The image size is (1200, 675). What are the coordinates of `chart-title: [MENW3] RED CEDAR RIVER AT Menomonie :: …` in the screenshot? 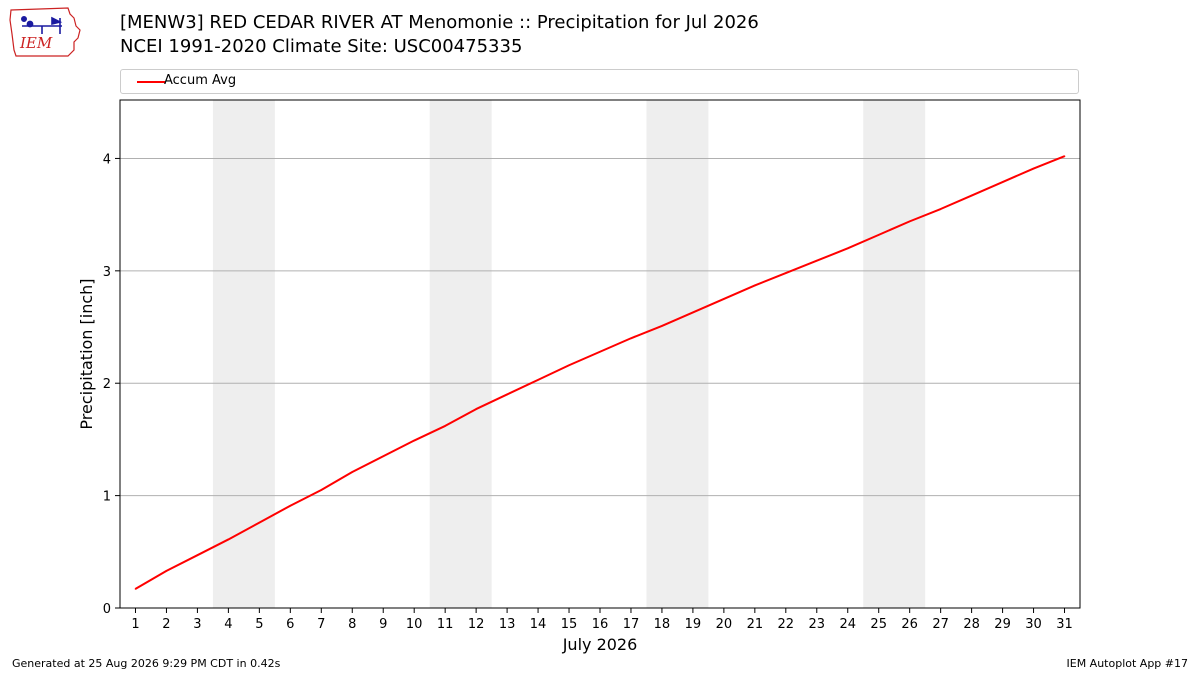 It's located at (439, 22).